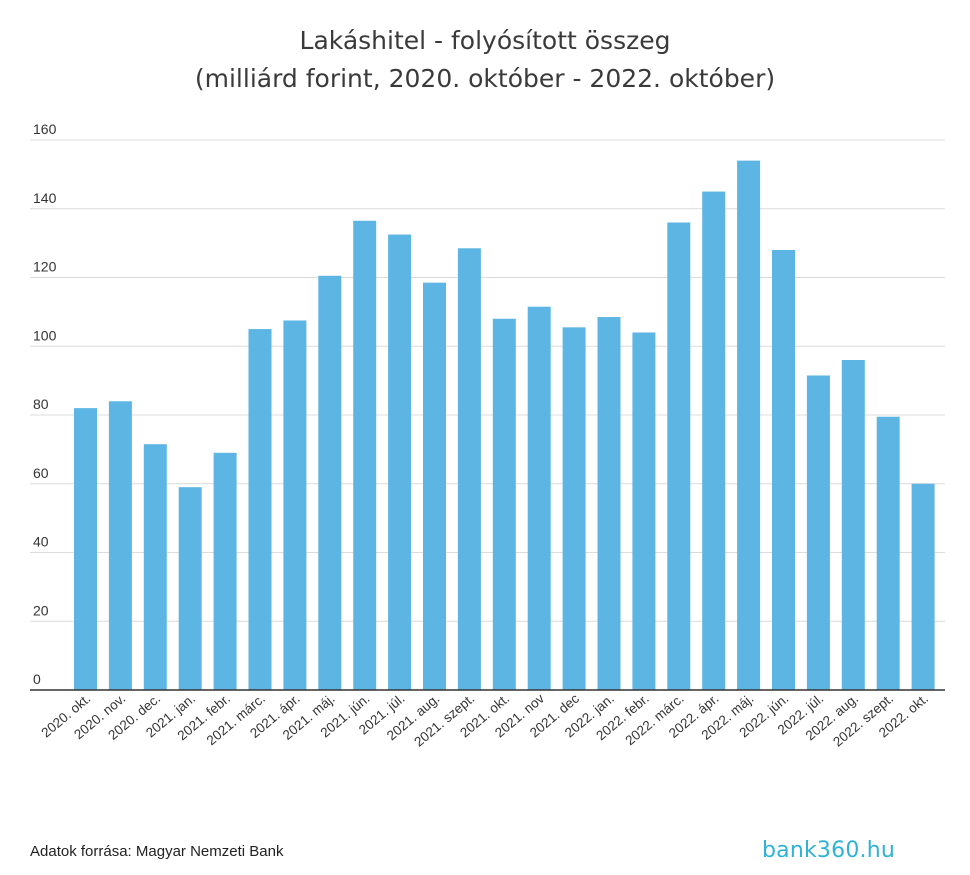 The image size is (970, 875). What do you see at coordinates (41, 404) in the screenshot?
I see `y-tick-label: 80` at bounding box center [41, 404].